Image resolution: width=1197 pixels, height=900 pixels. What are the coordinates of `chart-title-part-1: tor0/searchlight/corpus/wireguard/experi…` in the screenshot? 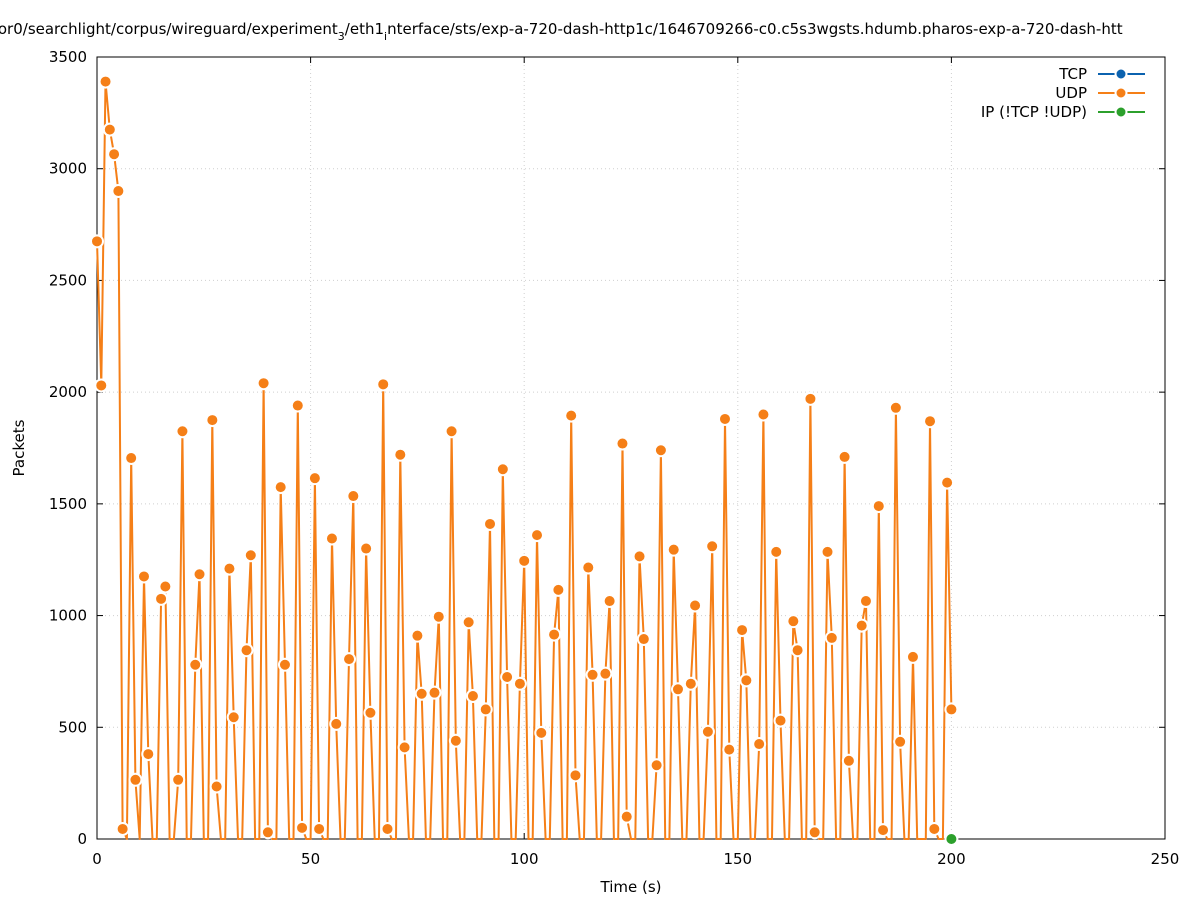 It's located at (169, 29).